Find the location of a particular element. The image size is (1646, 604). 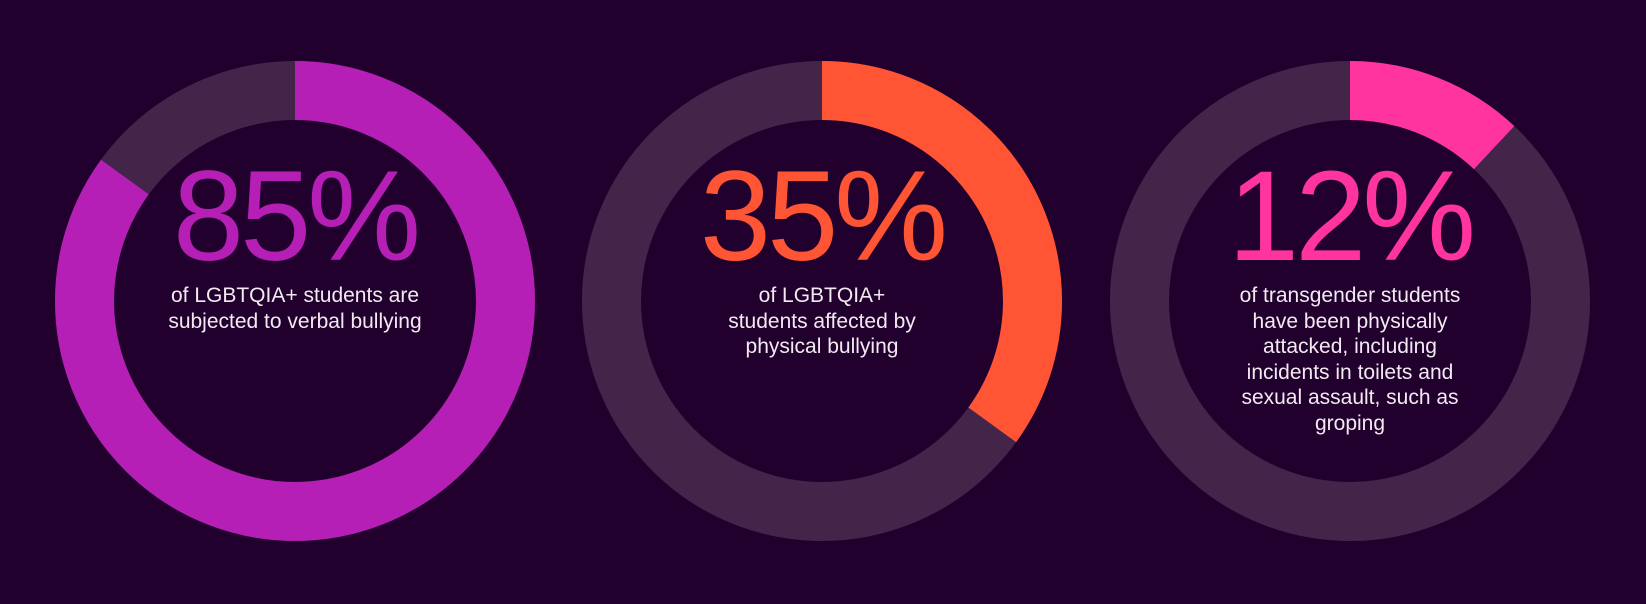

stat-percentage: 12% is located at coordinates (1351, 216).